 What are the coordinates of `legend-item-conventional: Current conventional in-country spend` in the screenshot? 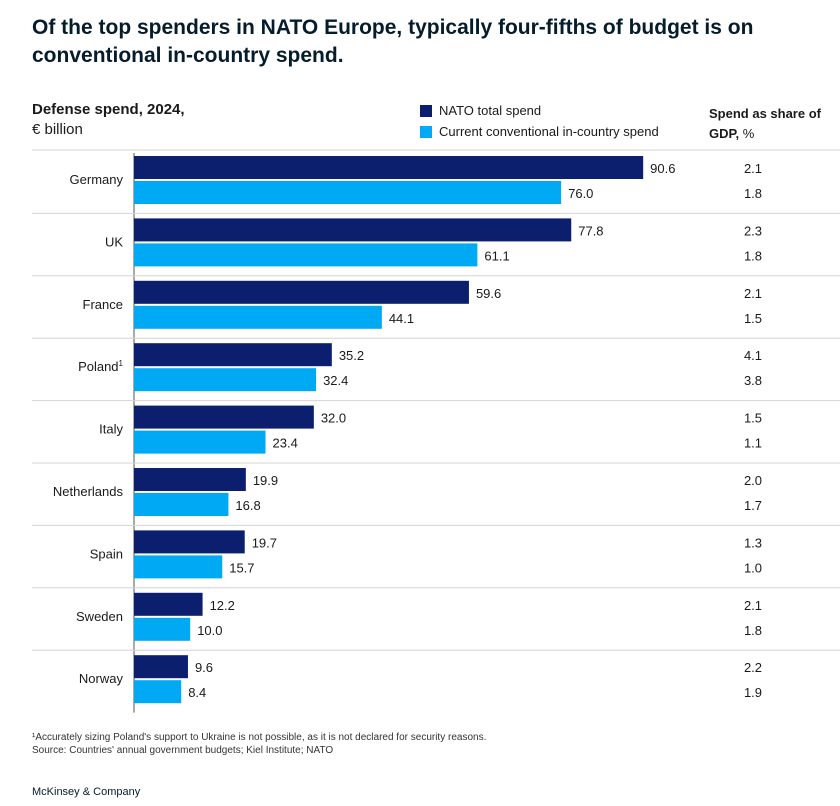 It's located at (539, 131).